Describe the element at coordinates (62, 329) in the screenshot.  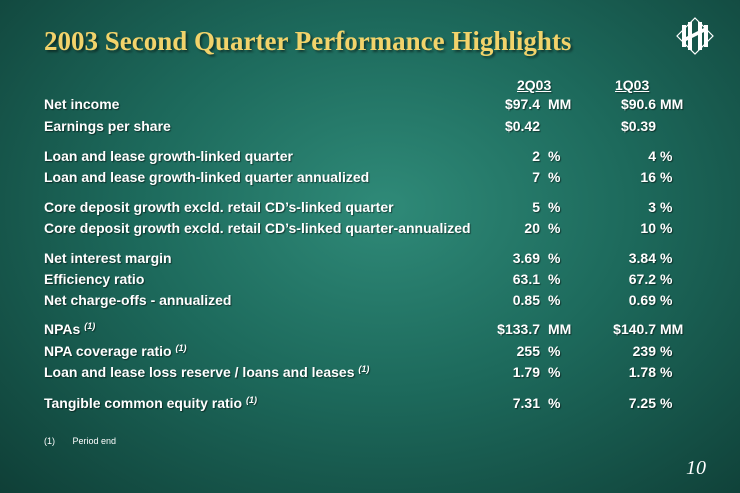
I see `row-label-text: NPAs` at that location.